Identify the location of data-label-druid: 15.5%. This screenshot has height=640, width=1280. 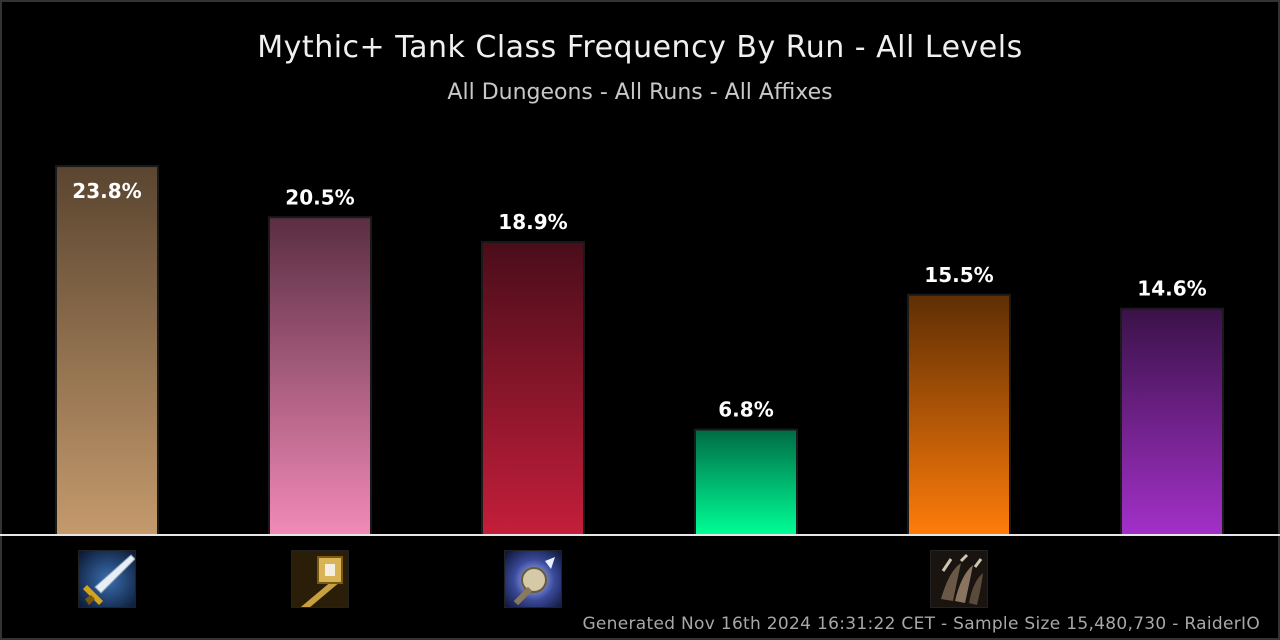
(958, 275).